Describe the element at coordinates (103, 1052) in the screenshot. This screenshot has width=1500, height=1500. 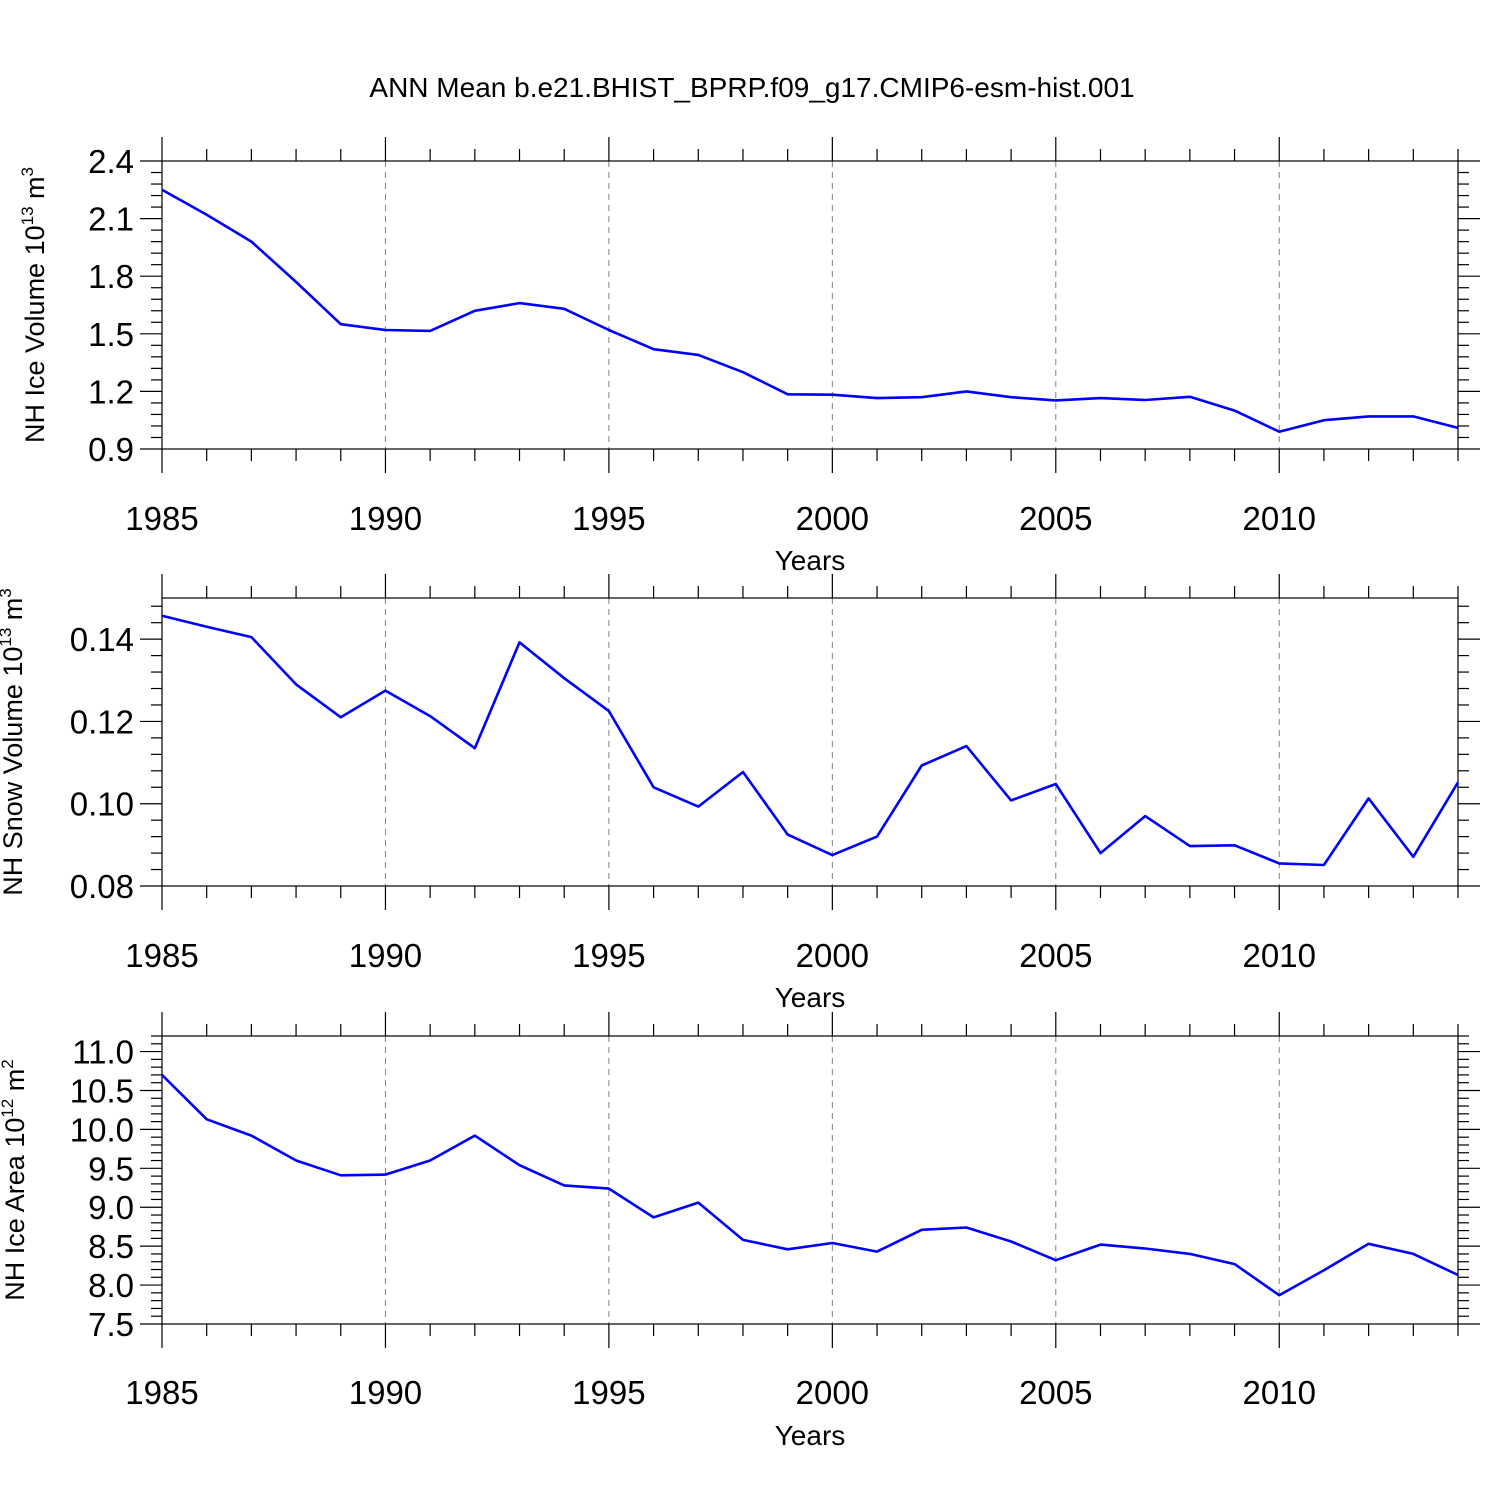
I see `y-tick-label: 11.0` at that location.